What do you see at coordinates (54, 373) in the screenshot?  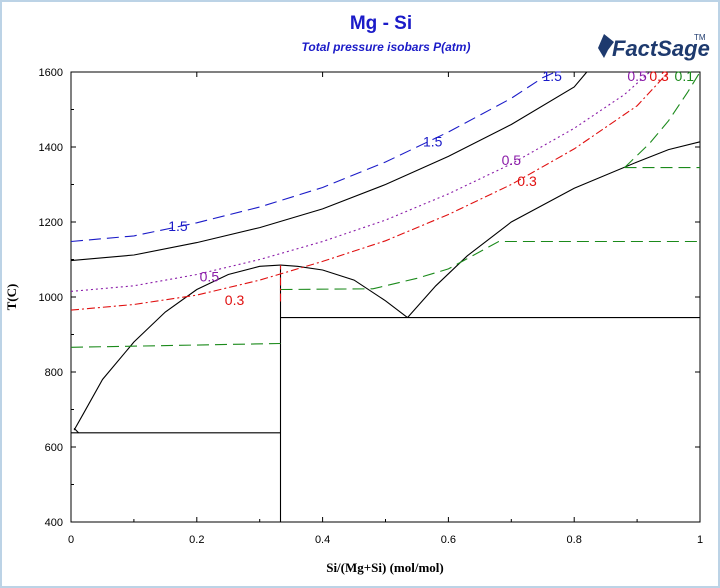 I see `y-tick-label: 800` at bounding box center [54, 373].